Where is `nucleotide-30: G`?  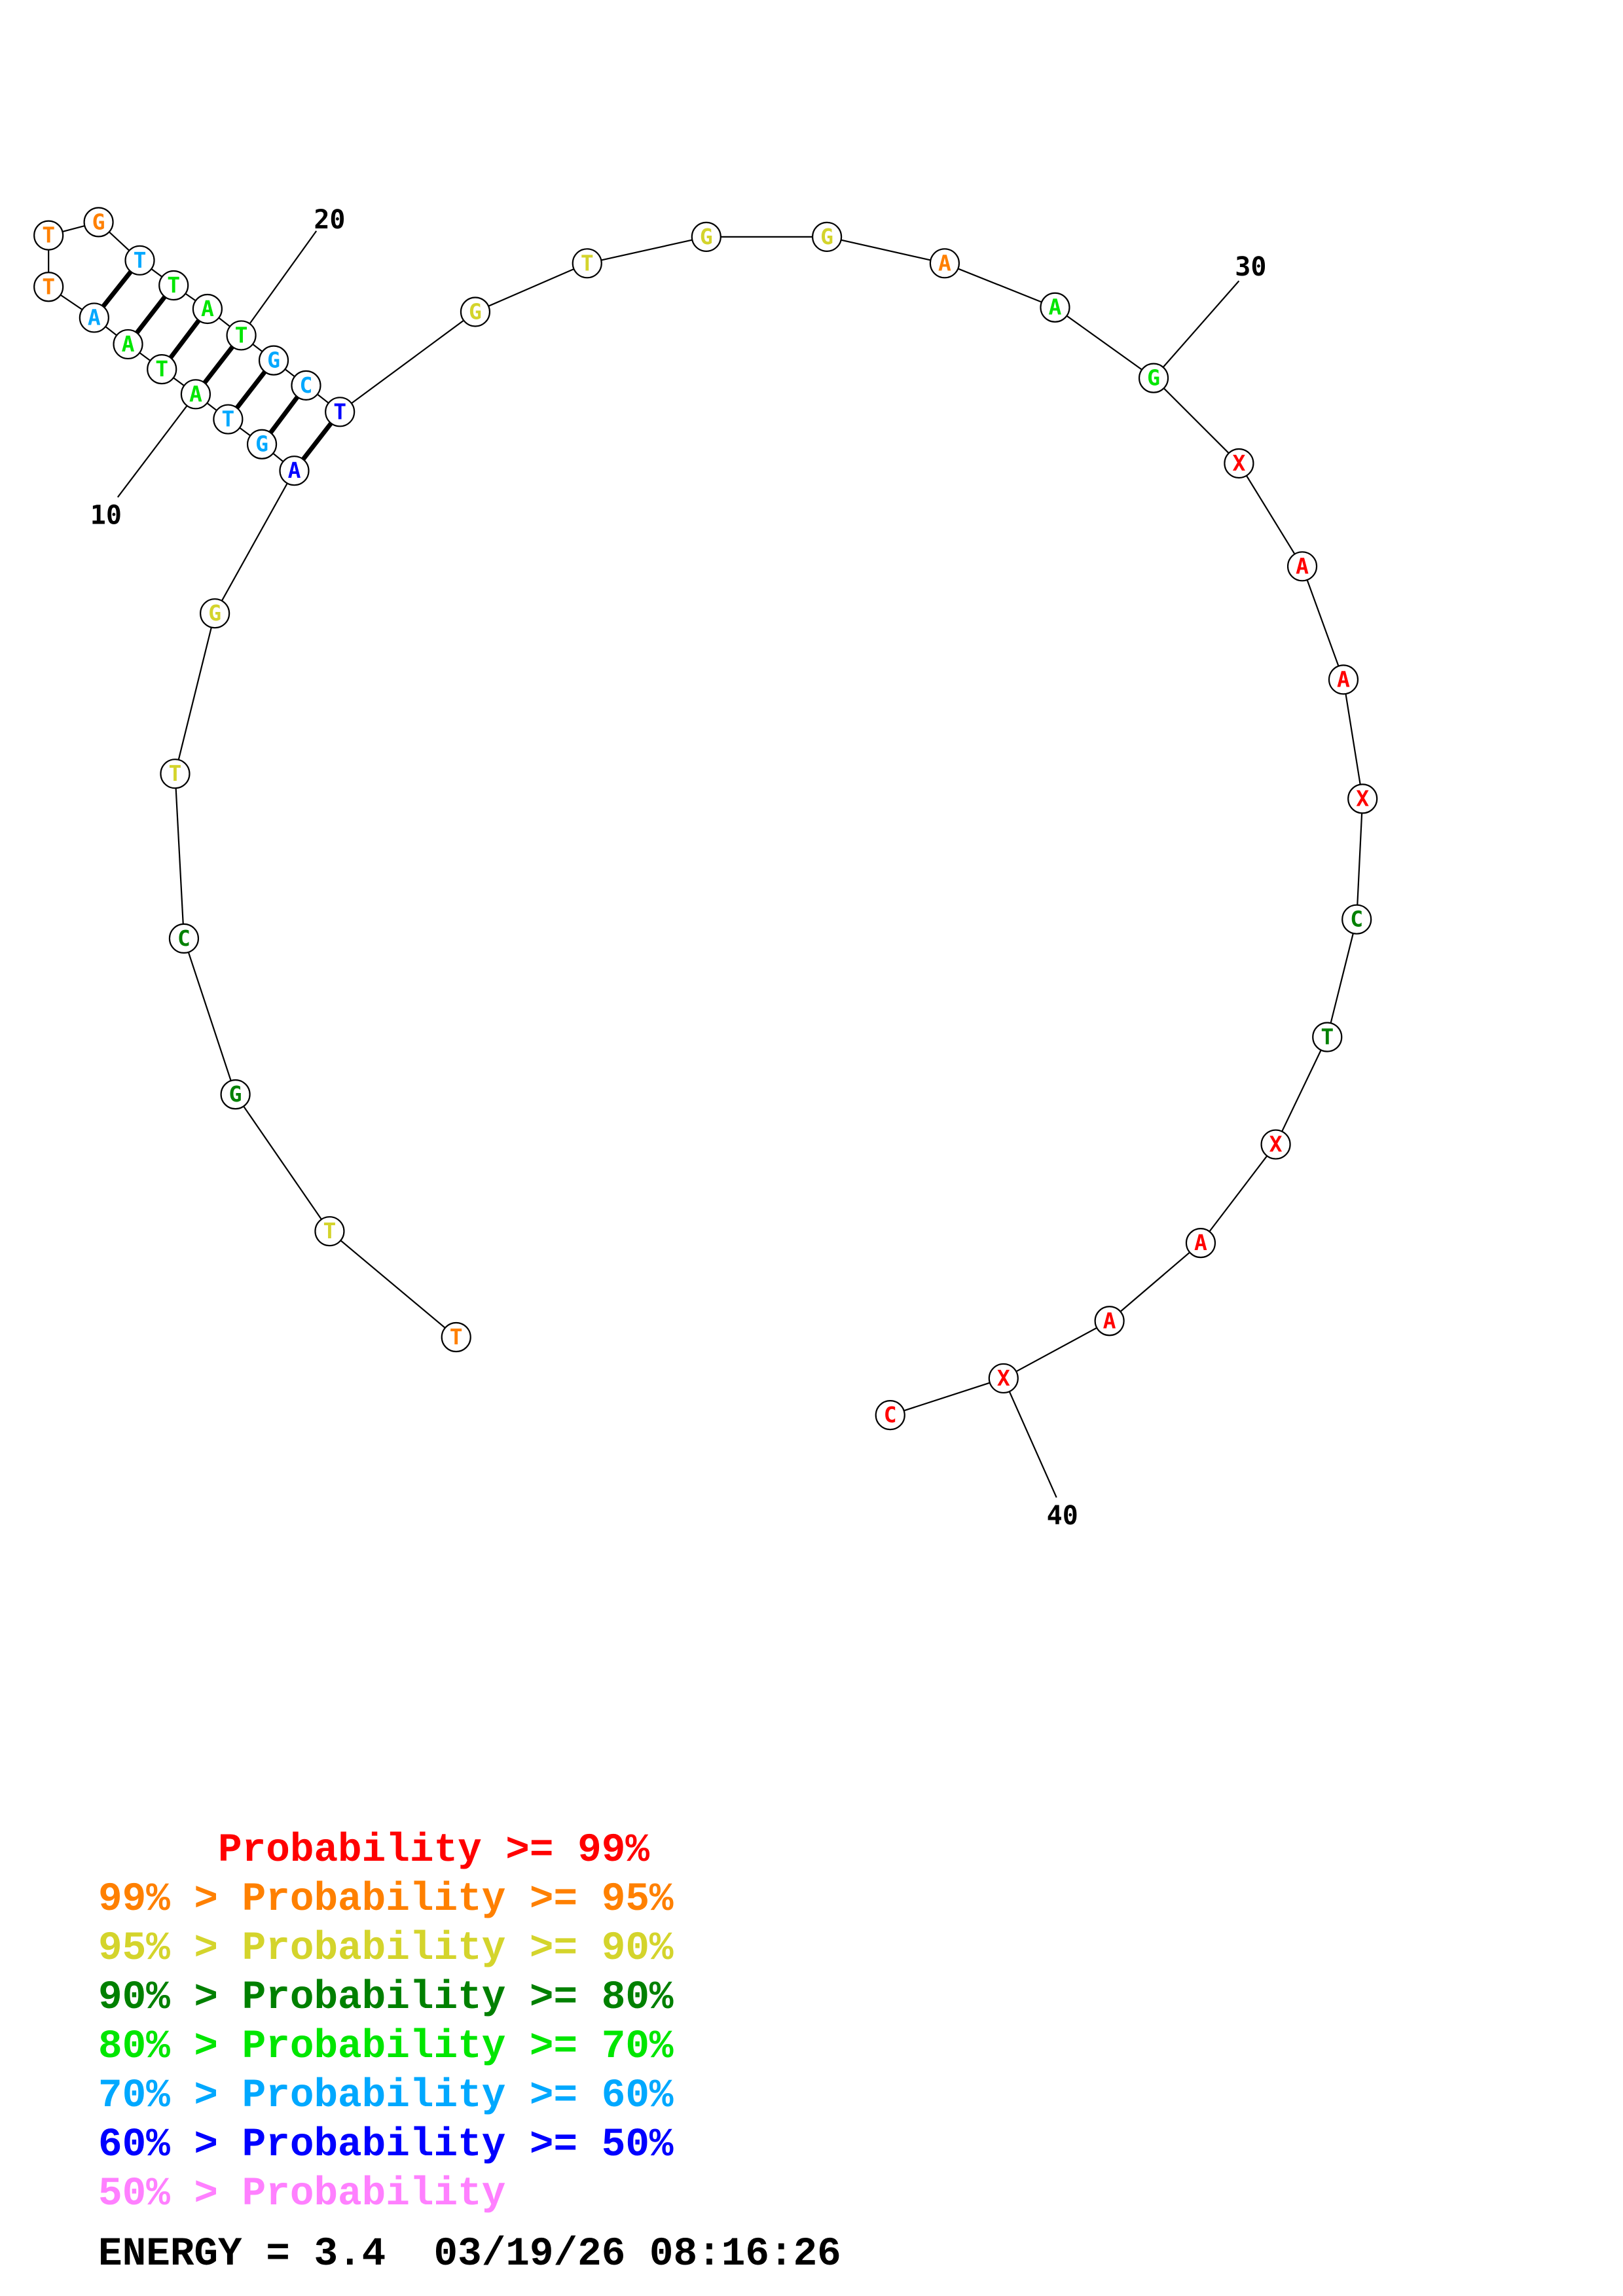
nucleotide-30: G is located at coordinates (1153, 378).